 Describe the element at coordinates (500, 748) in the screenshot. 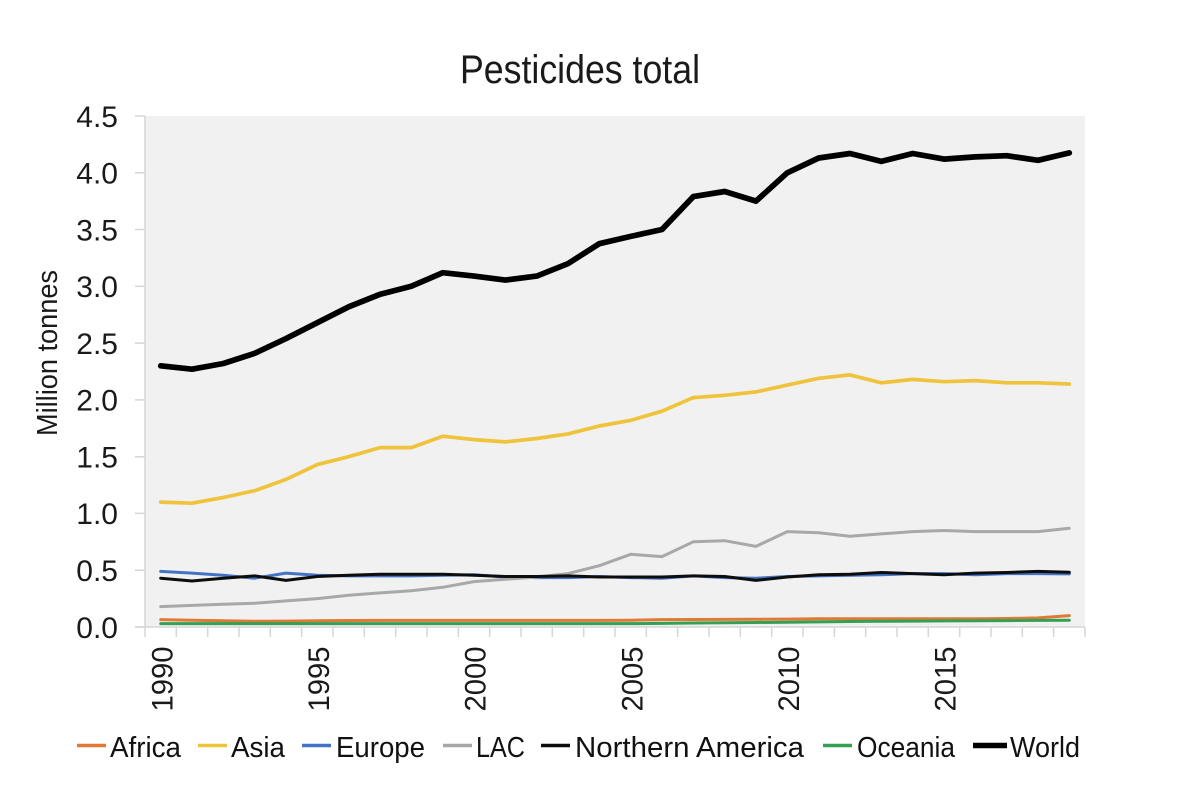

I see `svg-text: LAC` at that location.